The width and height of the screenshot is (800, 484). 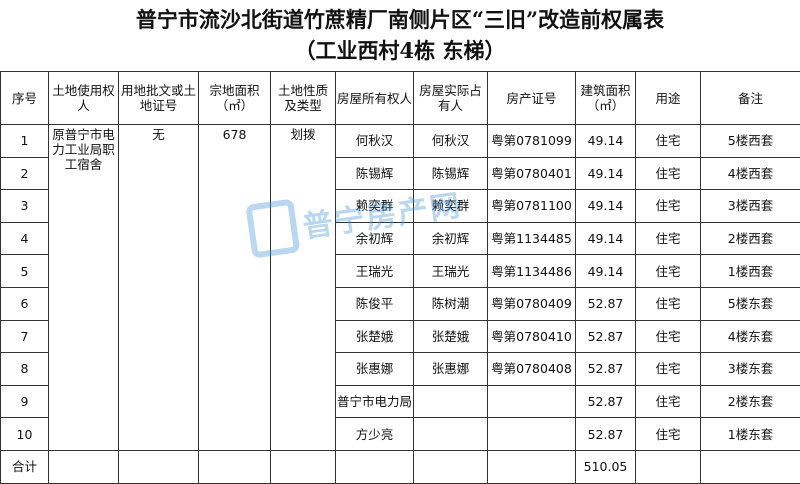 What do you see at coordinates (374, 141) in the screenshot?
I see `house-owner: 何秋汉` at bounding box center [374, 141].